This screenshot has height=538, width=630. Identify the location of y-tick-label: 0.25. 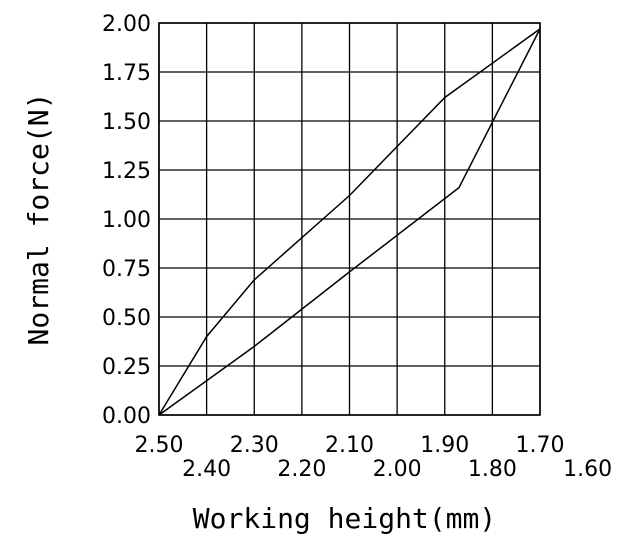
(126, 367).